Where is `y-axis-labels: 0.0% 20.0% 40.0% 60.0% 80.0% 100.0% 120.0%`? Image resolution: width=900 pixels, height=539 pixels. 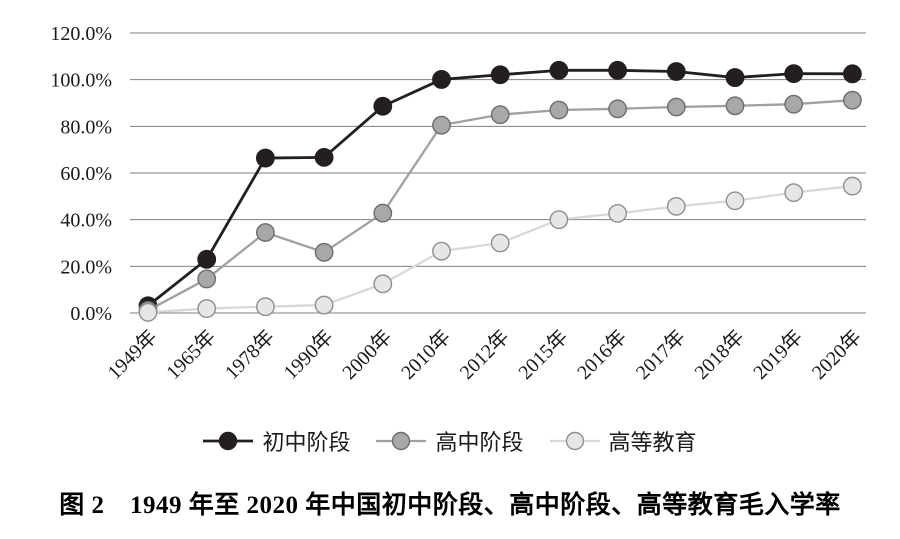
y-axis-labels: 0.0% 20.0% 40.0% 60.0% 80.0% 100.0% 120.0% is located at coordinates (81, 174).